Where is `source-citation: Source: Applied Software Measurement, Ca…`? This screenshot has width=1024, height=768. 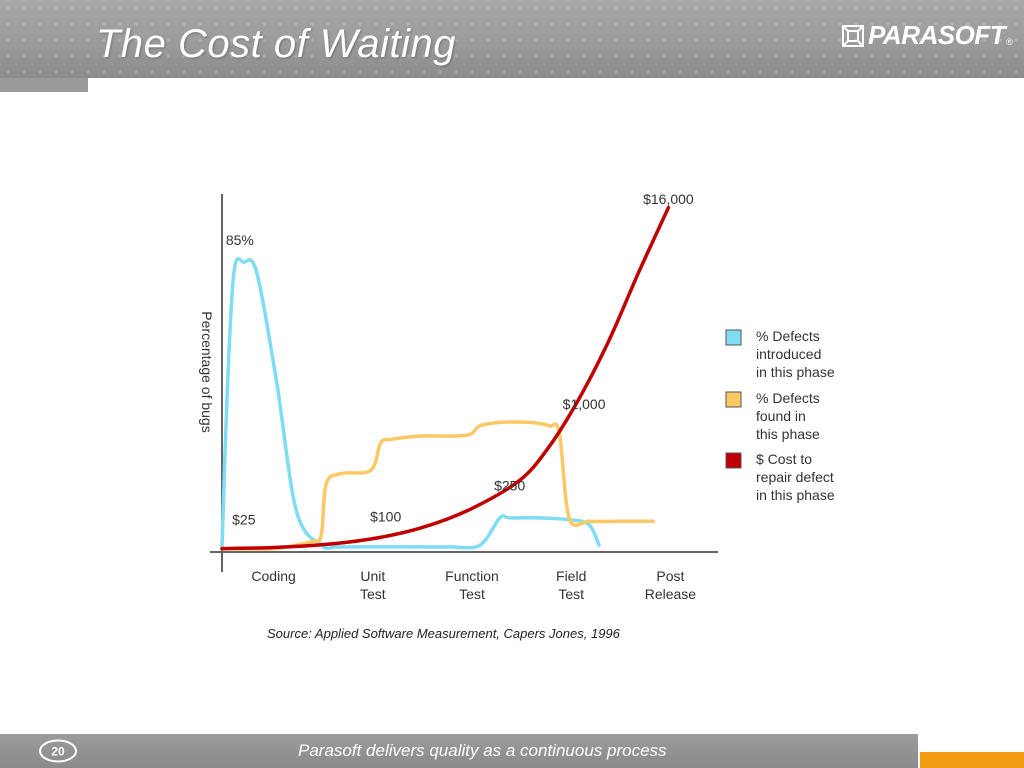
source-citation: Source: Applied Software Measurement, Ca… is located at coordinates (443, 633).